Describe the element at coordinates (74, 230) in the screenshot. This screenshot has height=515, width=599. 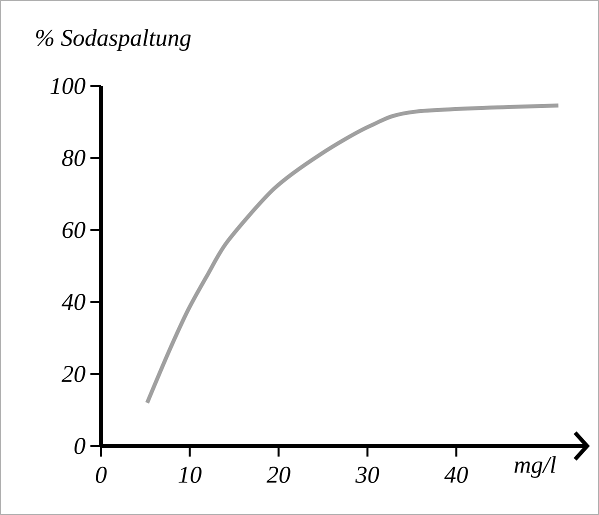
I see `y-tick-label: 60` at that location.